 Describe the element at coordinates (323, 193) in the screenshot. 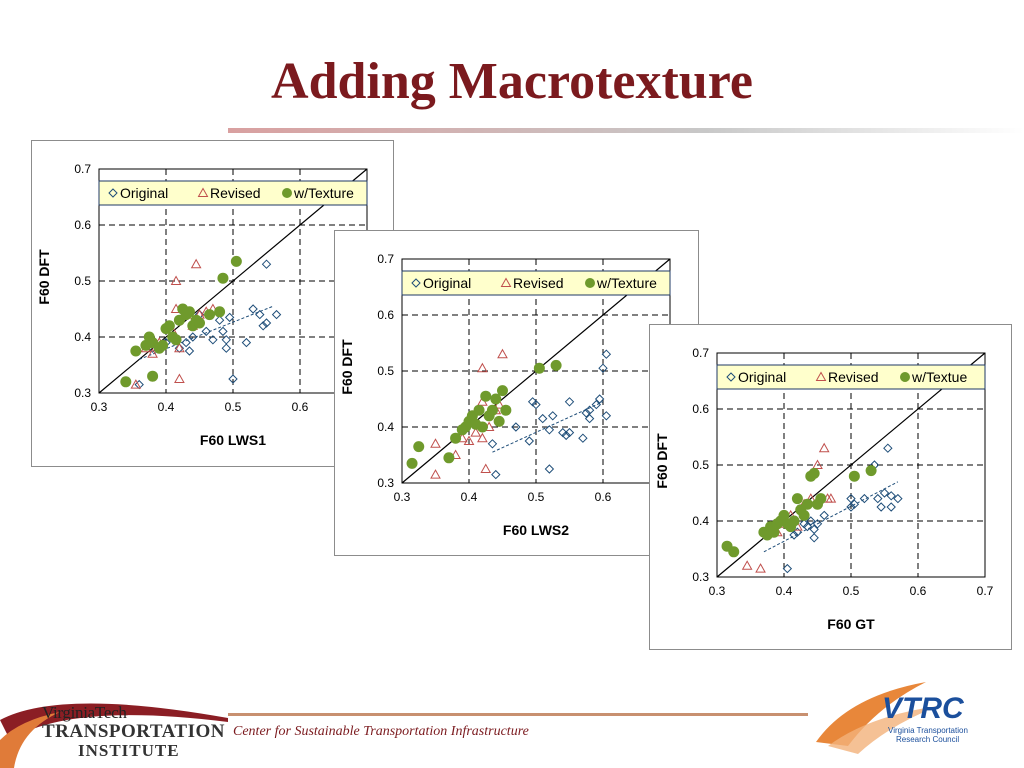

I see `legend-entry-label: w/Texture` at that location.